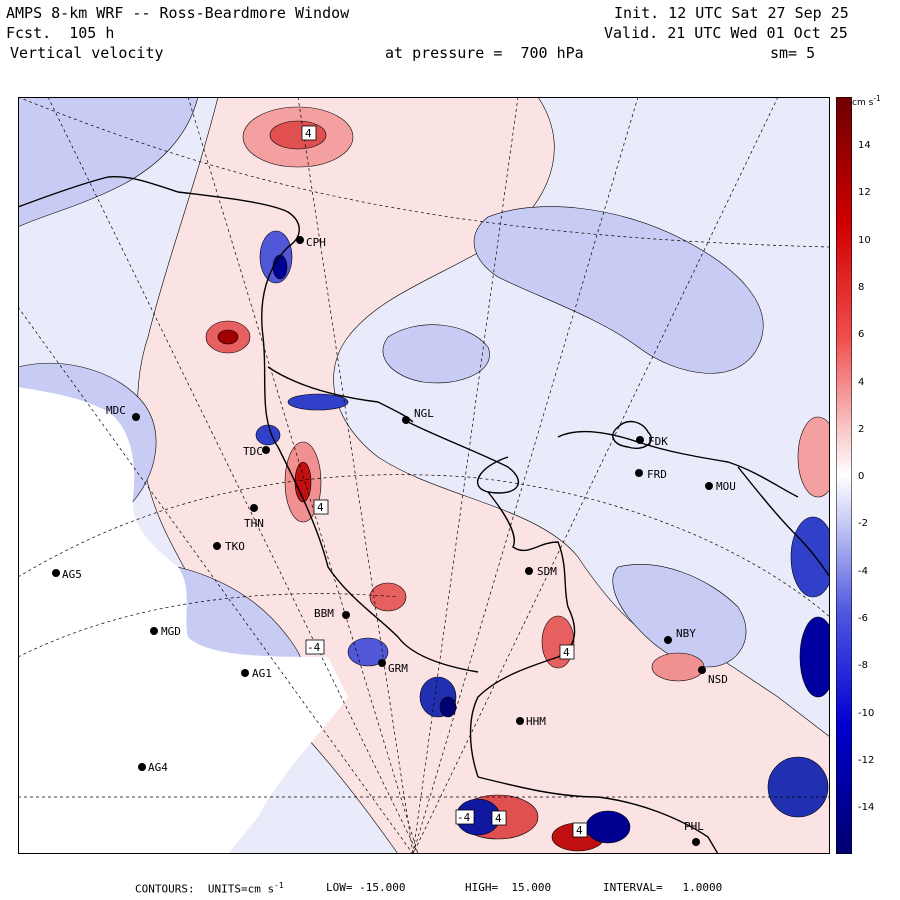  What do you see at coordinates (60, 33) in the screenshot?
I see `forecast-hour: Fcst. 105 h` at bounding box center [60, 33].